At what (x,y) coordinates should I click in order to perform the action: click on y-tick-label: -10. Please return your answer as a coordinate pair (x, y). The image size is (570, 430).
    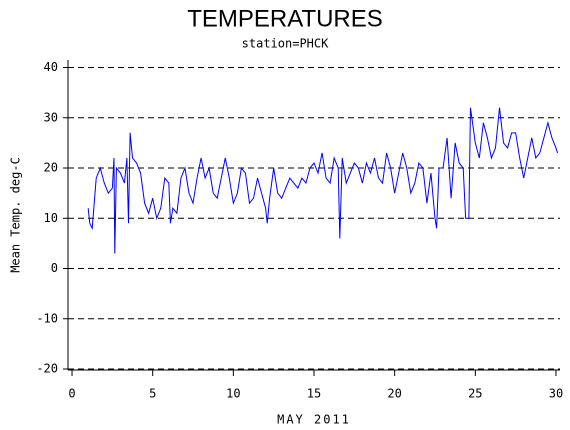
    Looking at the image, I should click on (47, 318).